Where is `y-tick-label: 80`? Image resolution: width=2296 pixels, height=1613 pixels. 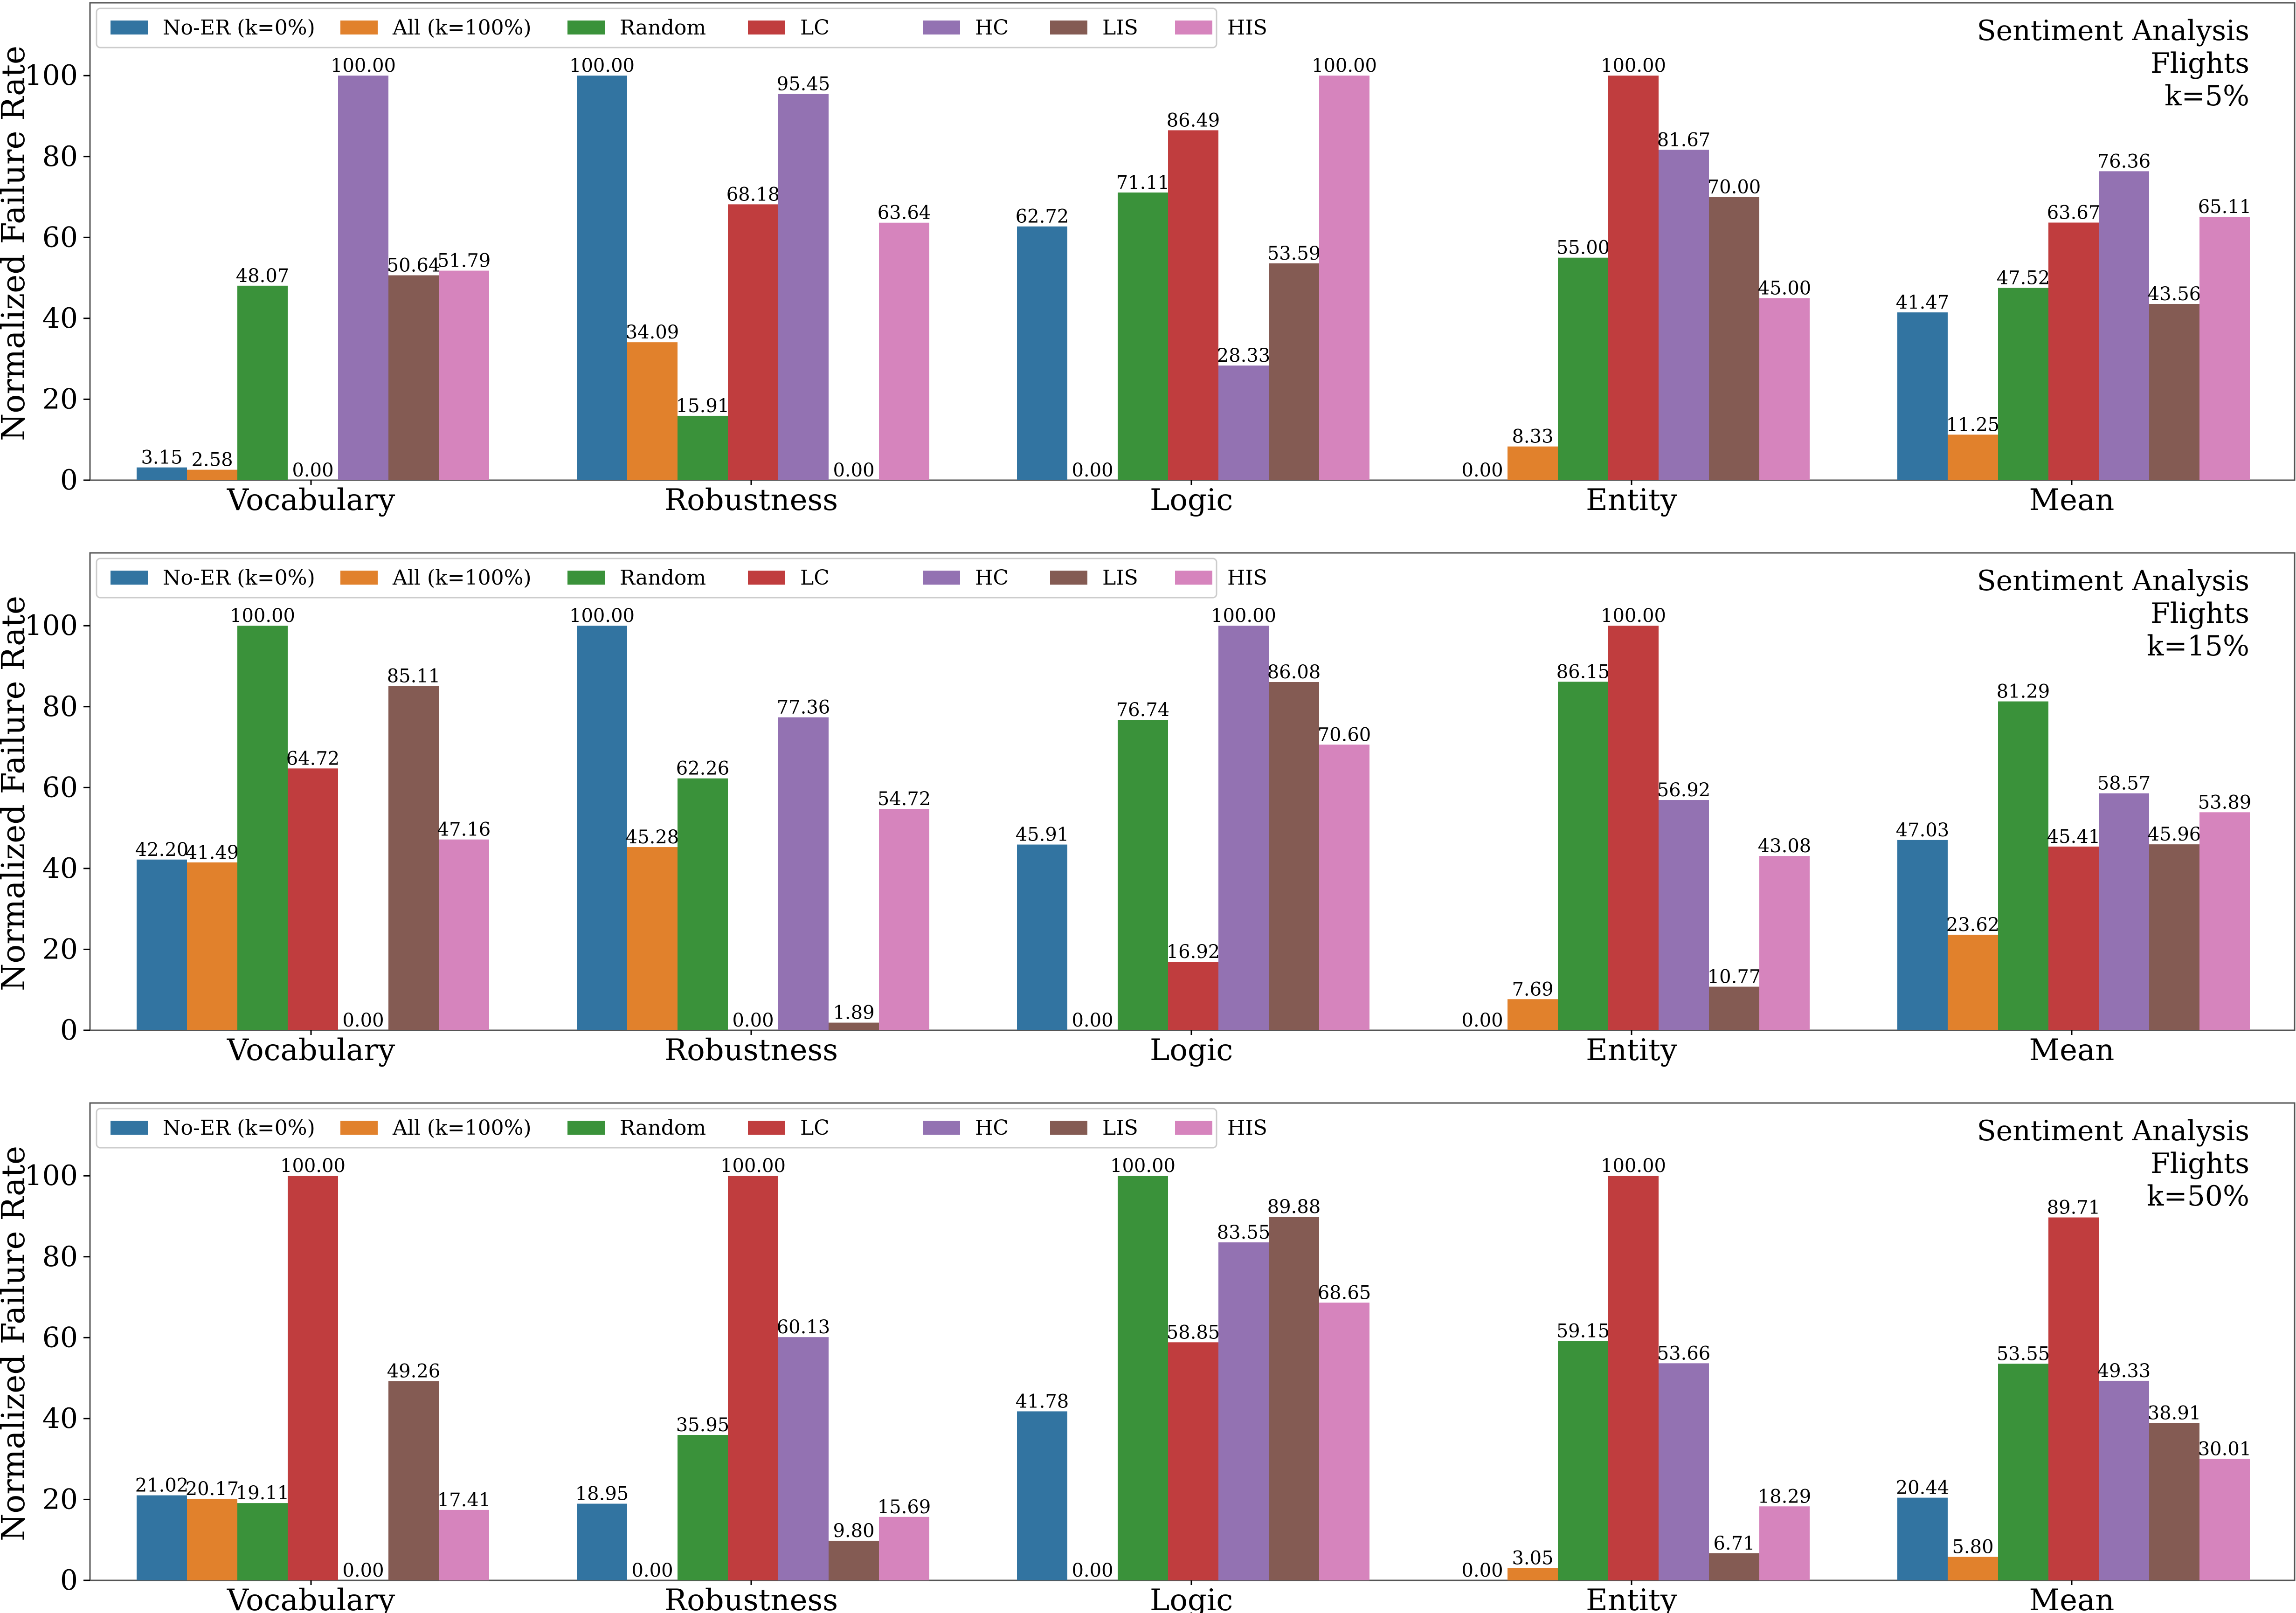 y-tick-label: 80 is located at coordinates (60, 156).